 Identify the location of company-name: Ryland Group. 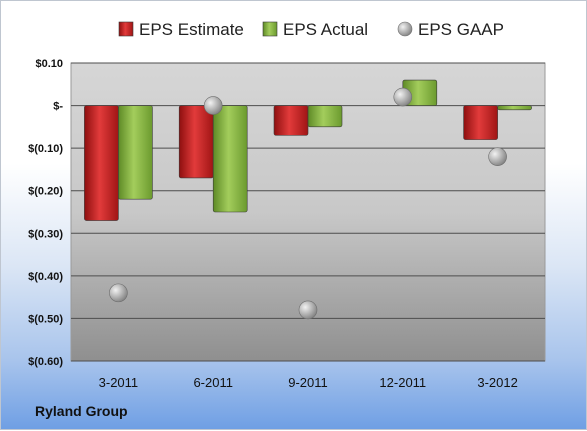
(81, 411).